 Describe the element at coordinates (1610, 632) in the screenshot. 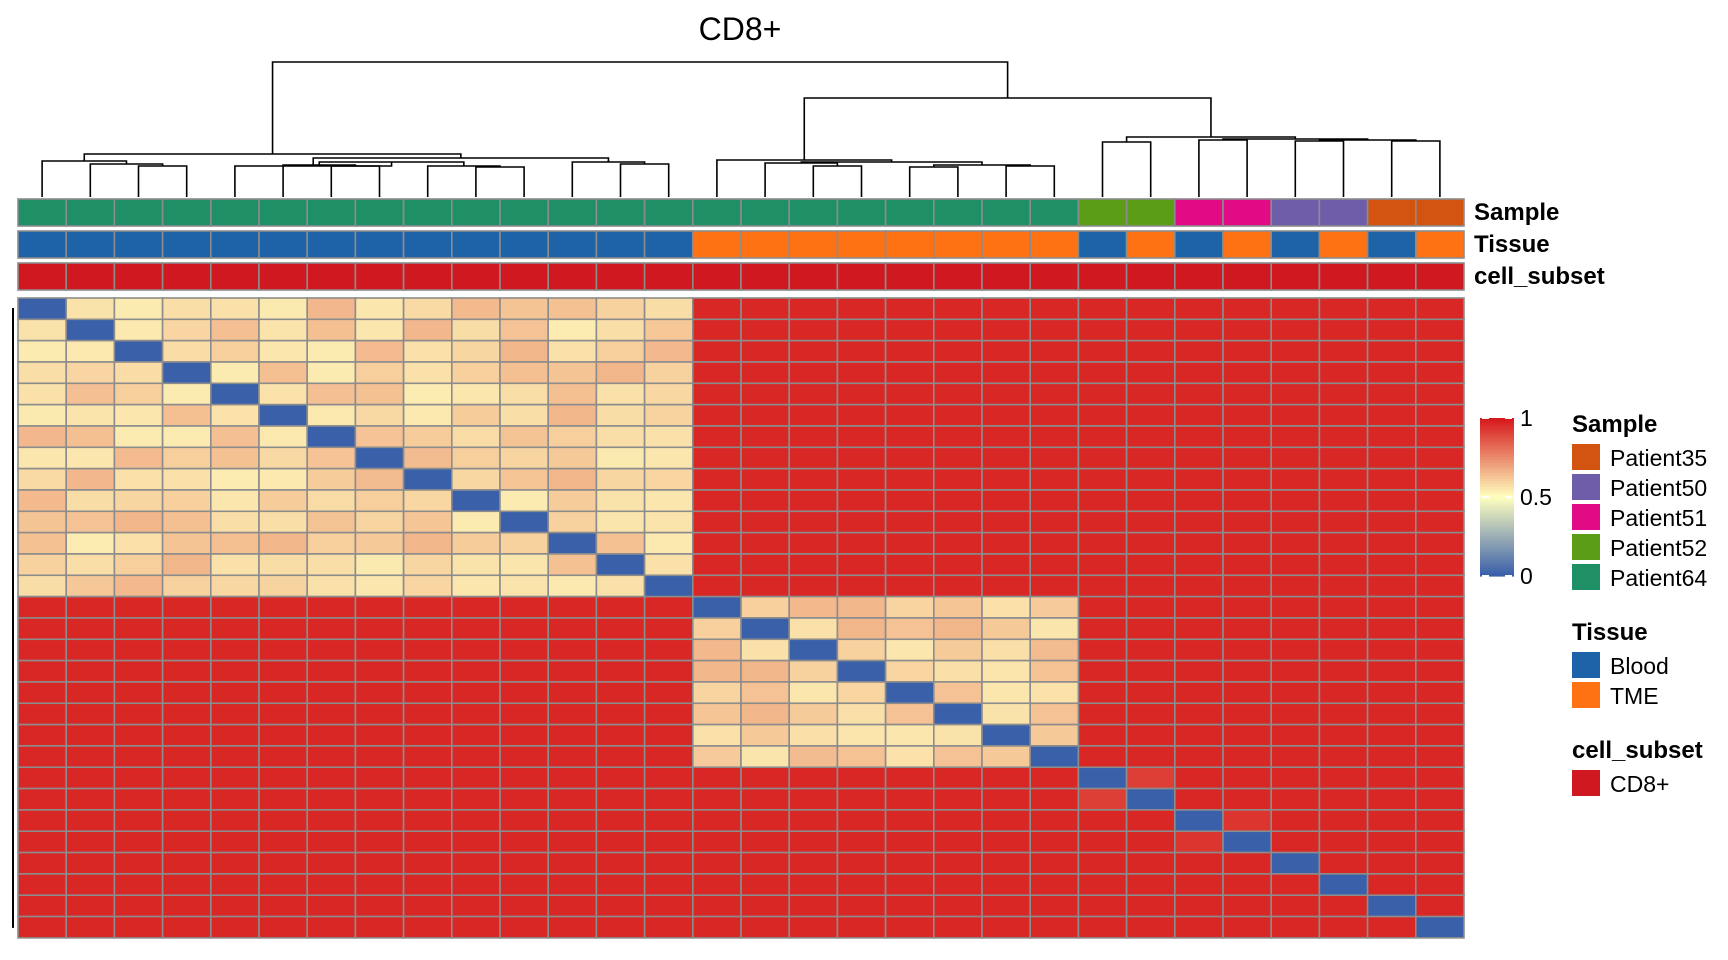

I see `tissue-legend-title: Tissue` at that location.